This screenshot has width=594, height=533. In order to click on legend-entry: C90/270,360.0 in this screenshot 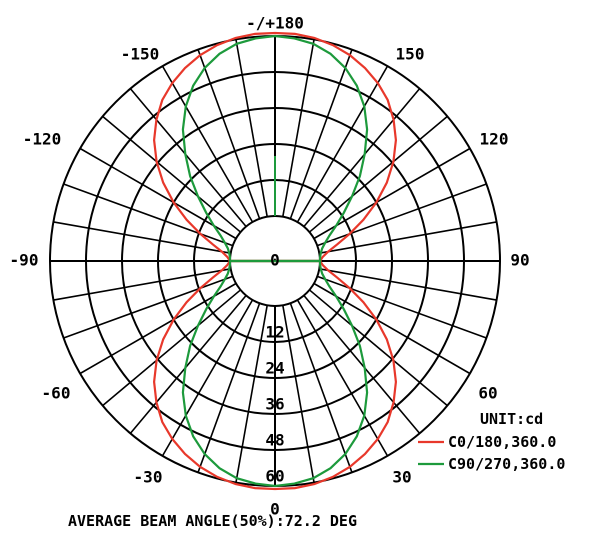, I will do `click(506, 464)`.